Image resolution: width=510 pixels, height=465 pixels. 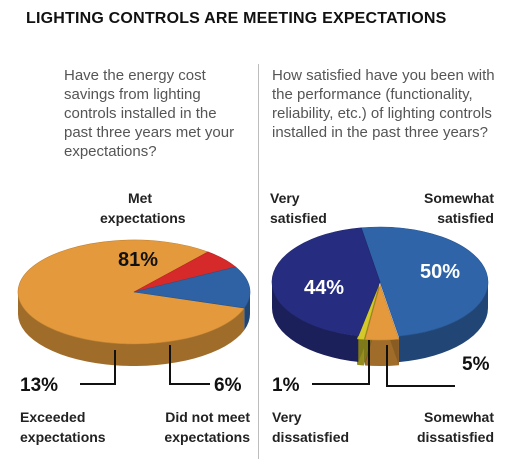 What do you see at coordinates (298, 208) in the screenshot?
I see `label-very-satisfied: Very satisfied` at bounding box center [298, 208].